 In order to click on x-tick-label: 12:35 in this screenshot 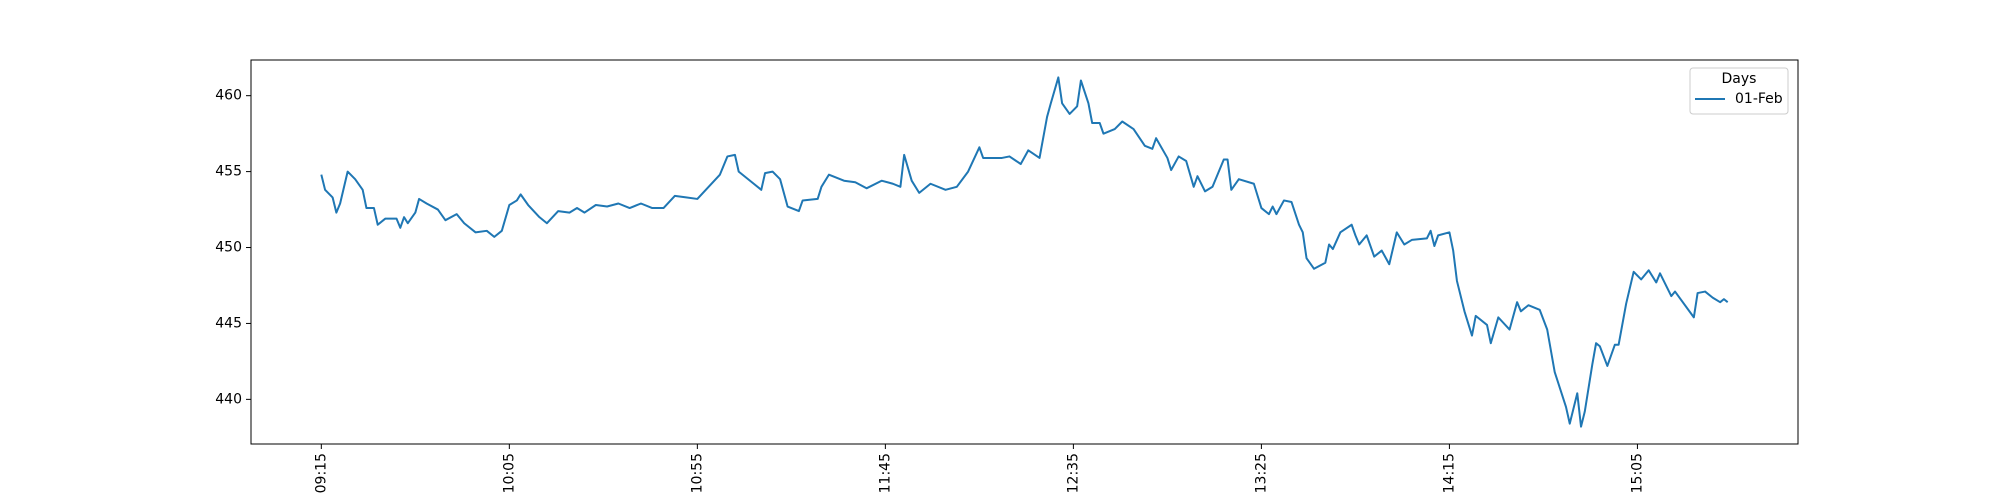, I will do `click(1073, 473)`.